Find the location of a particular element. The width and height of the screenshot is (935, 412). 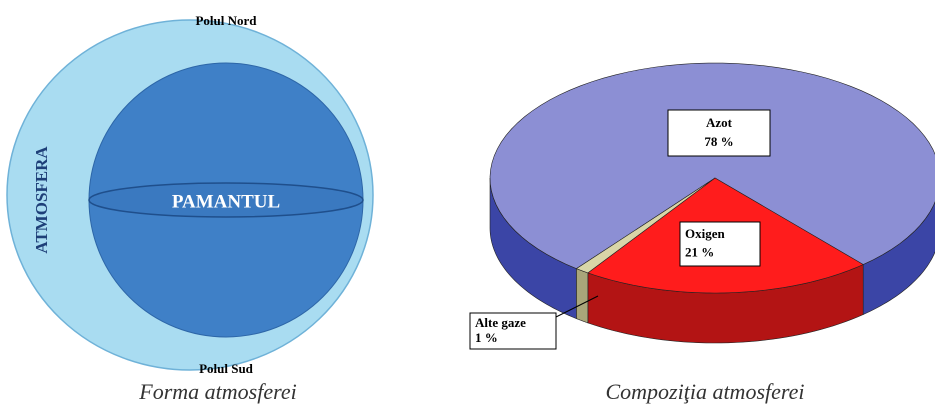

earth-label: PAMANTUL is located at coordinates (226, 201).